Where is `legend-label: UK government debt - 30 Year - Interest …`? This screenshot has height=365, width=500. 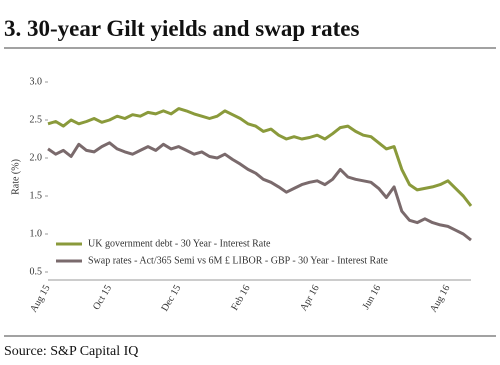 legend-label: UK government debt - 30 Year - Interest … is located at coordinates (179, 243).